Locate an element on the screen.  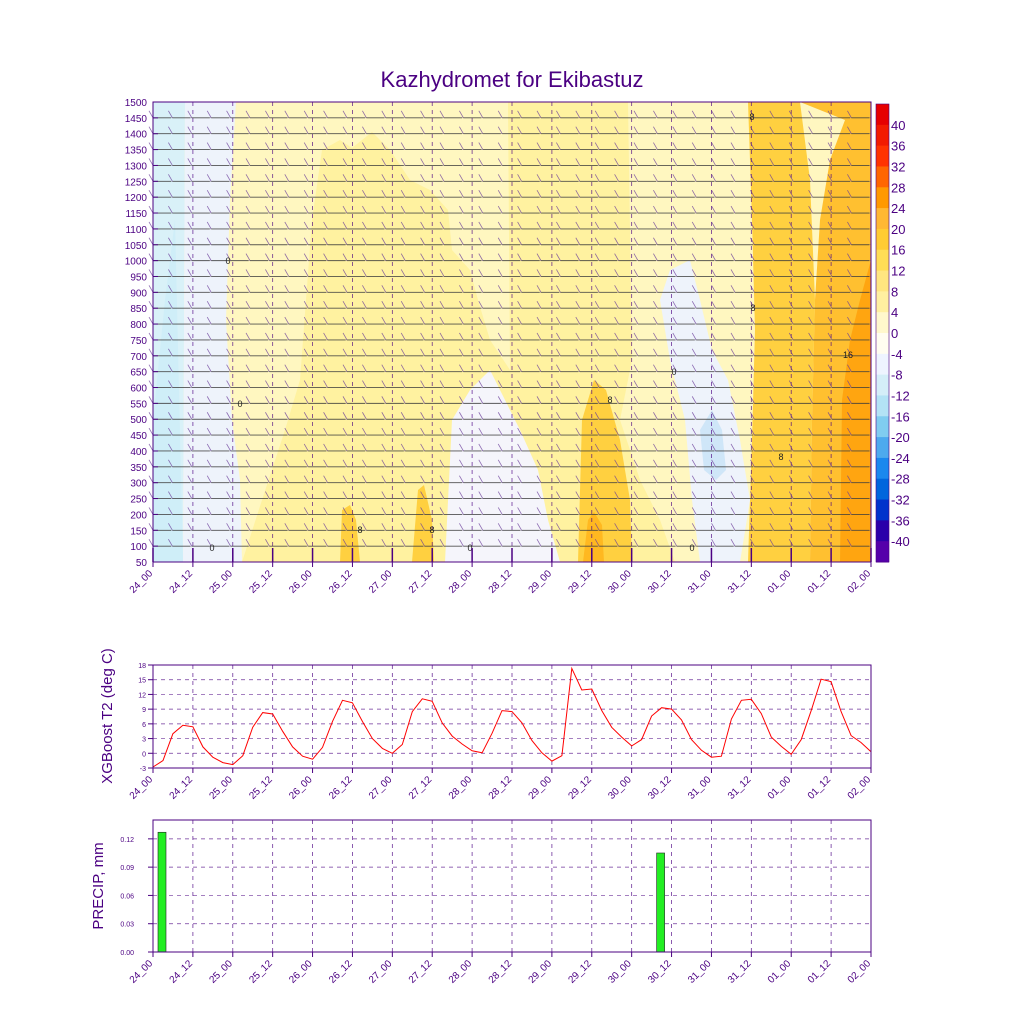
level-tick-label: 200 is located at coordinates (138, 515).